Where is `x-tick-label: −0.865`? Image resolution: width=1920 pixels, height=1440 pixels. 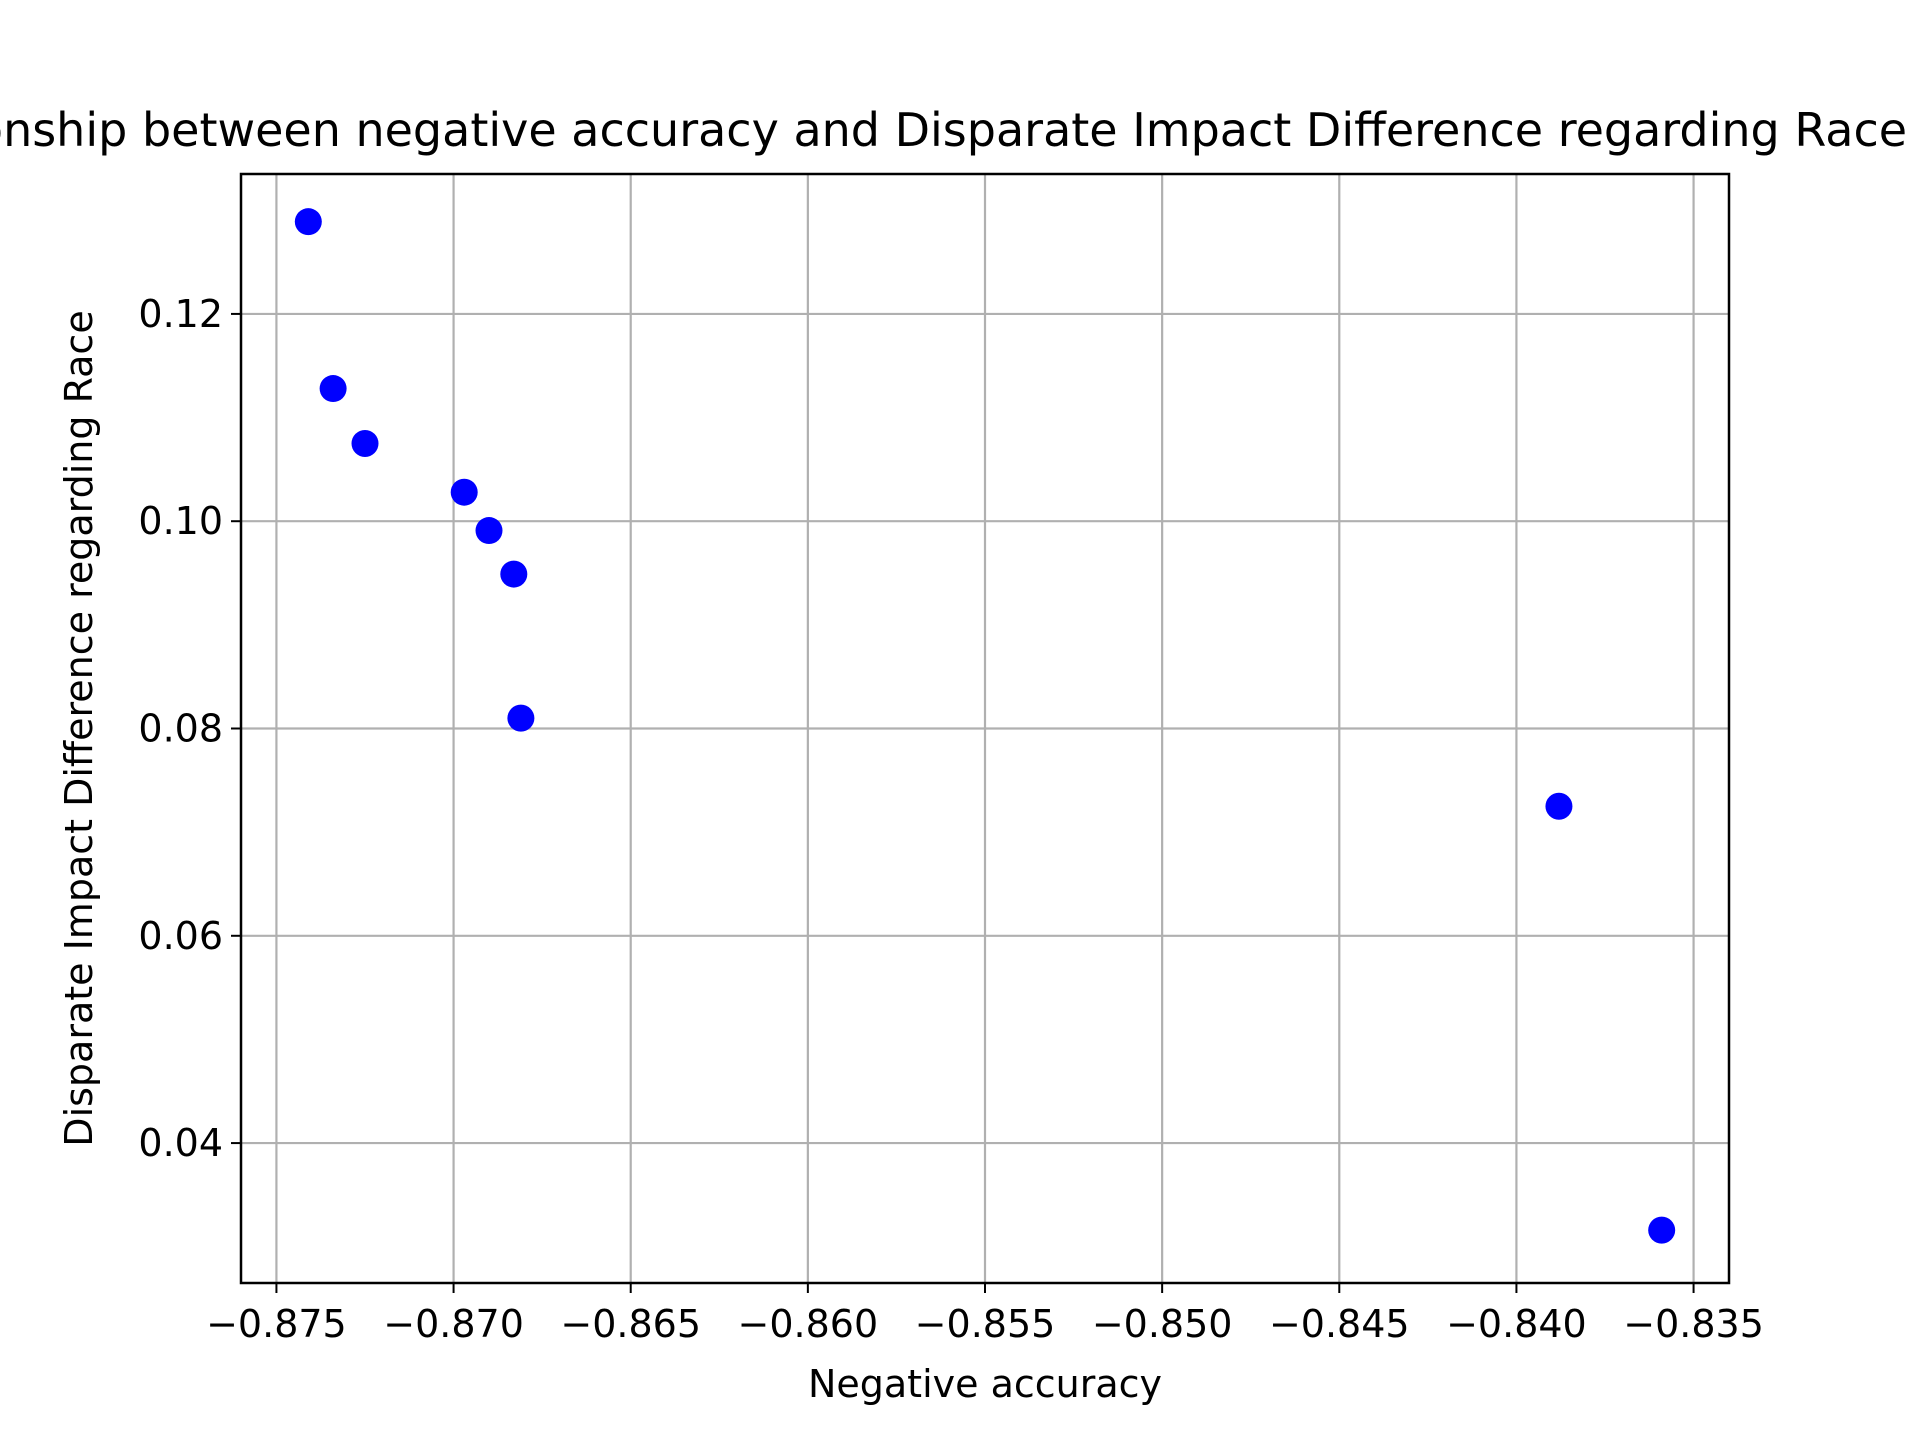
x-tick-label: −0.865 is located at coordinates (630, 1324).